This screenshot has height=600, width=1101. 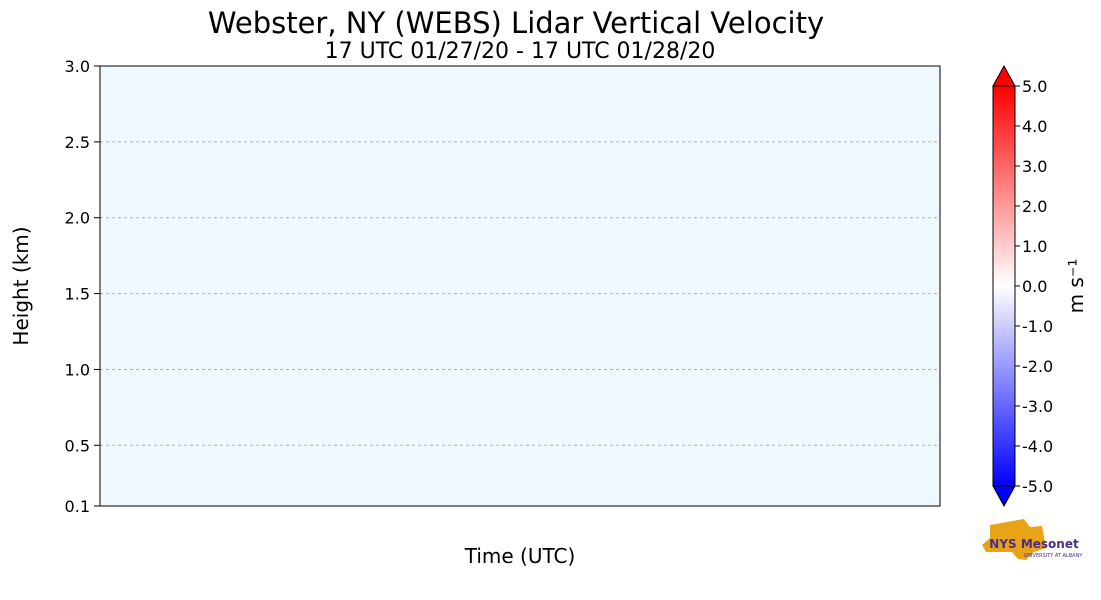 I want to click on y-tick-label: 1.0, so click(x=77, y=369).